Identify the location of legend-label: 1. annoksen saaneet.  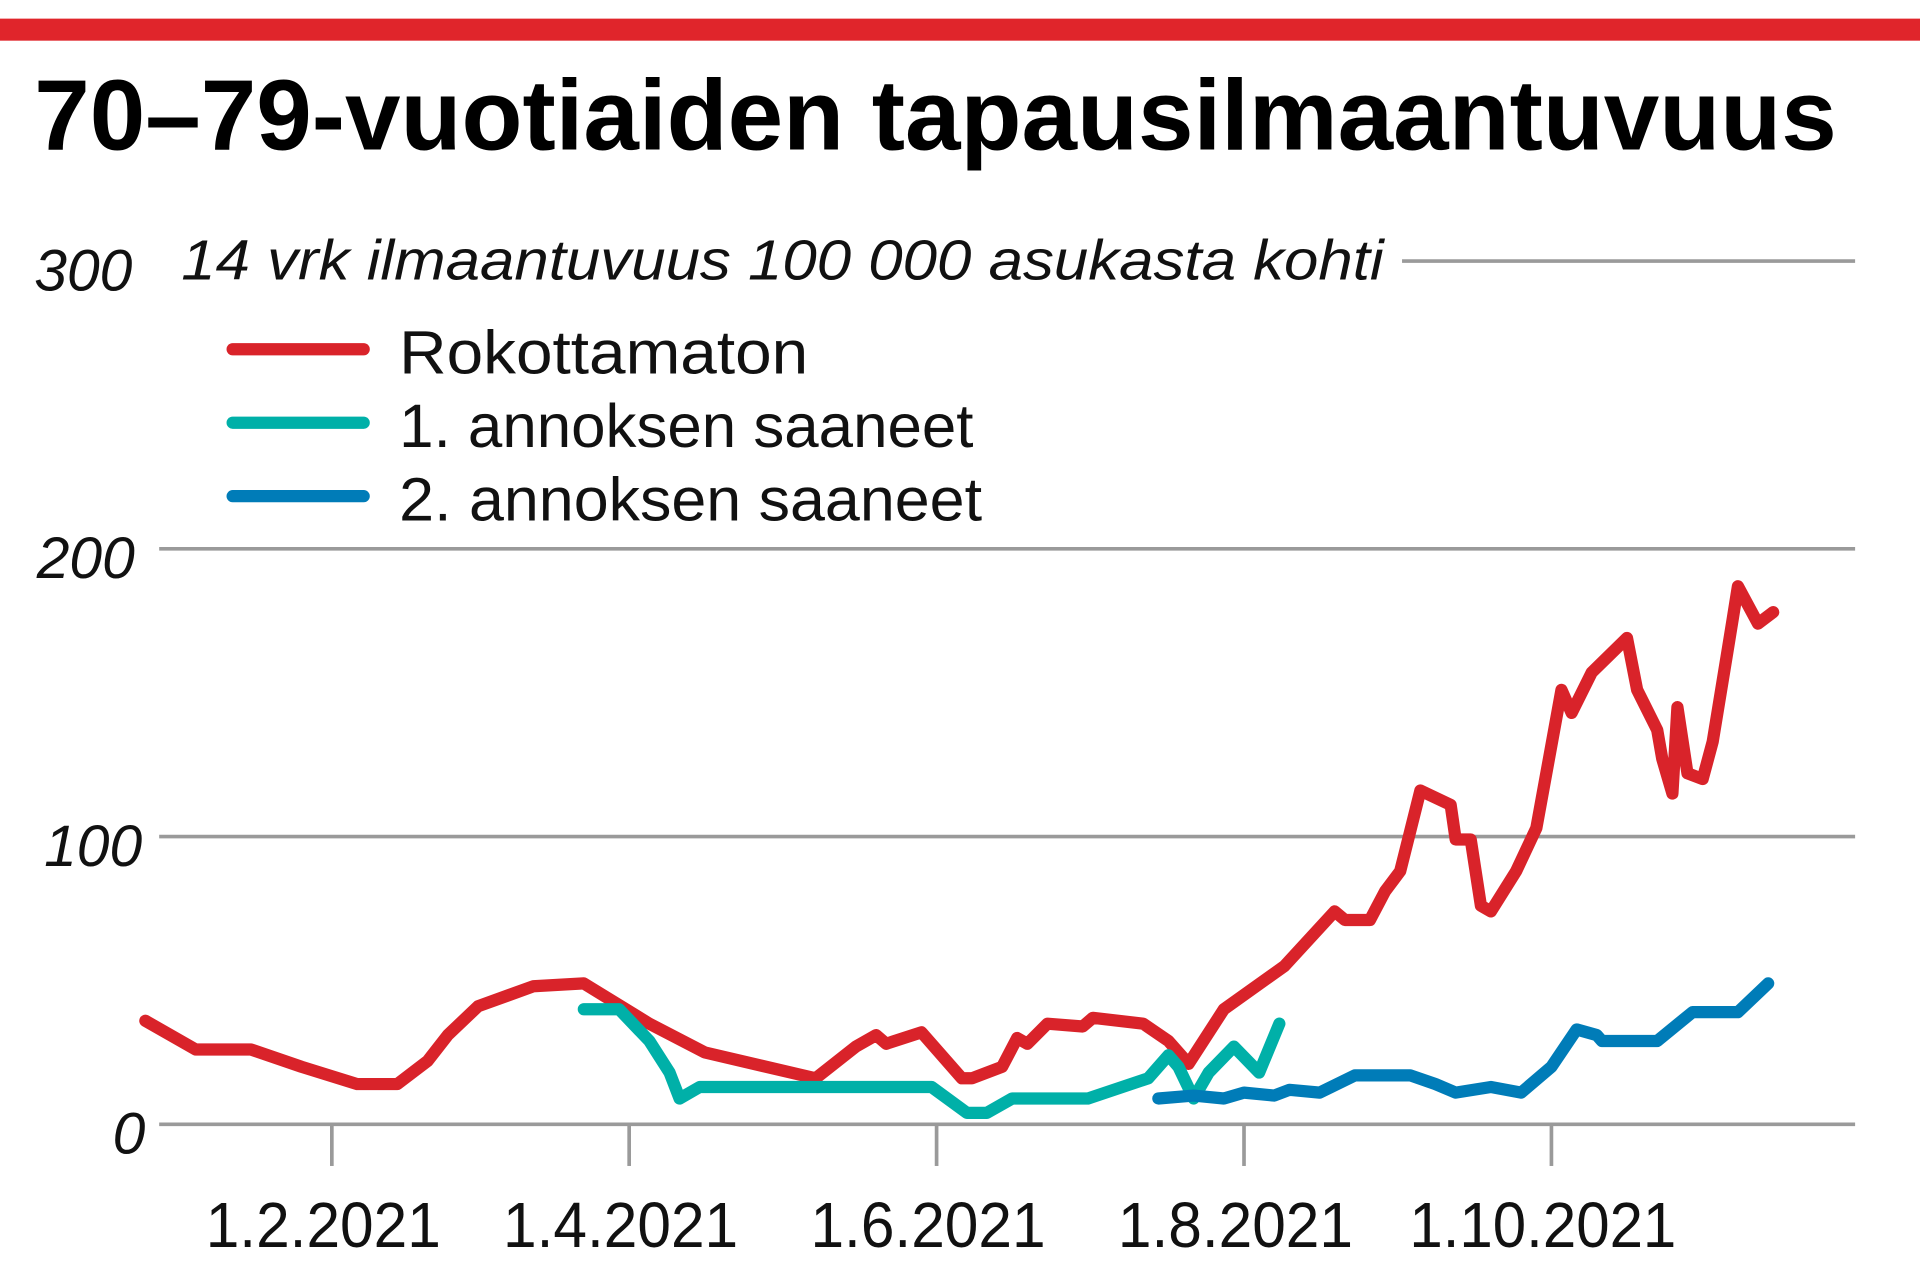
(686, 426).